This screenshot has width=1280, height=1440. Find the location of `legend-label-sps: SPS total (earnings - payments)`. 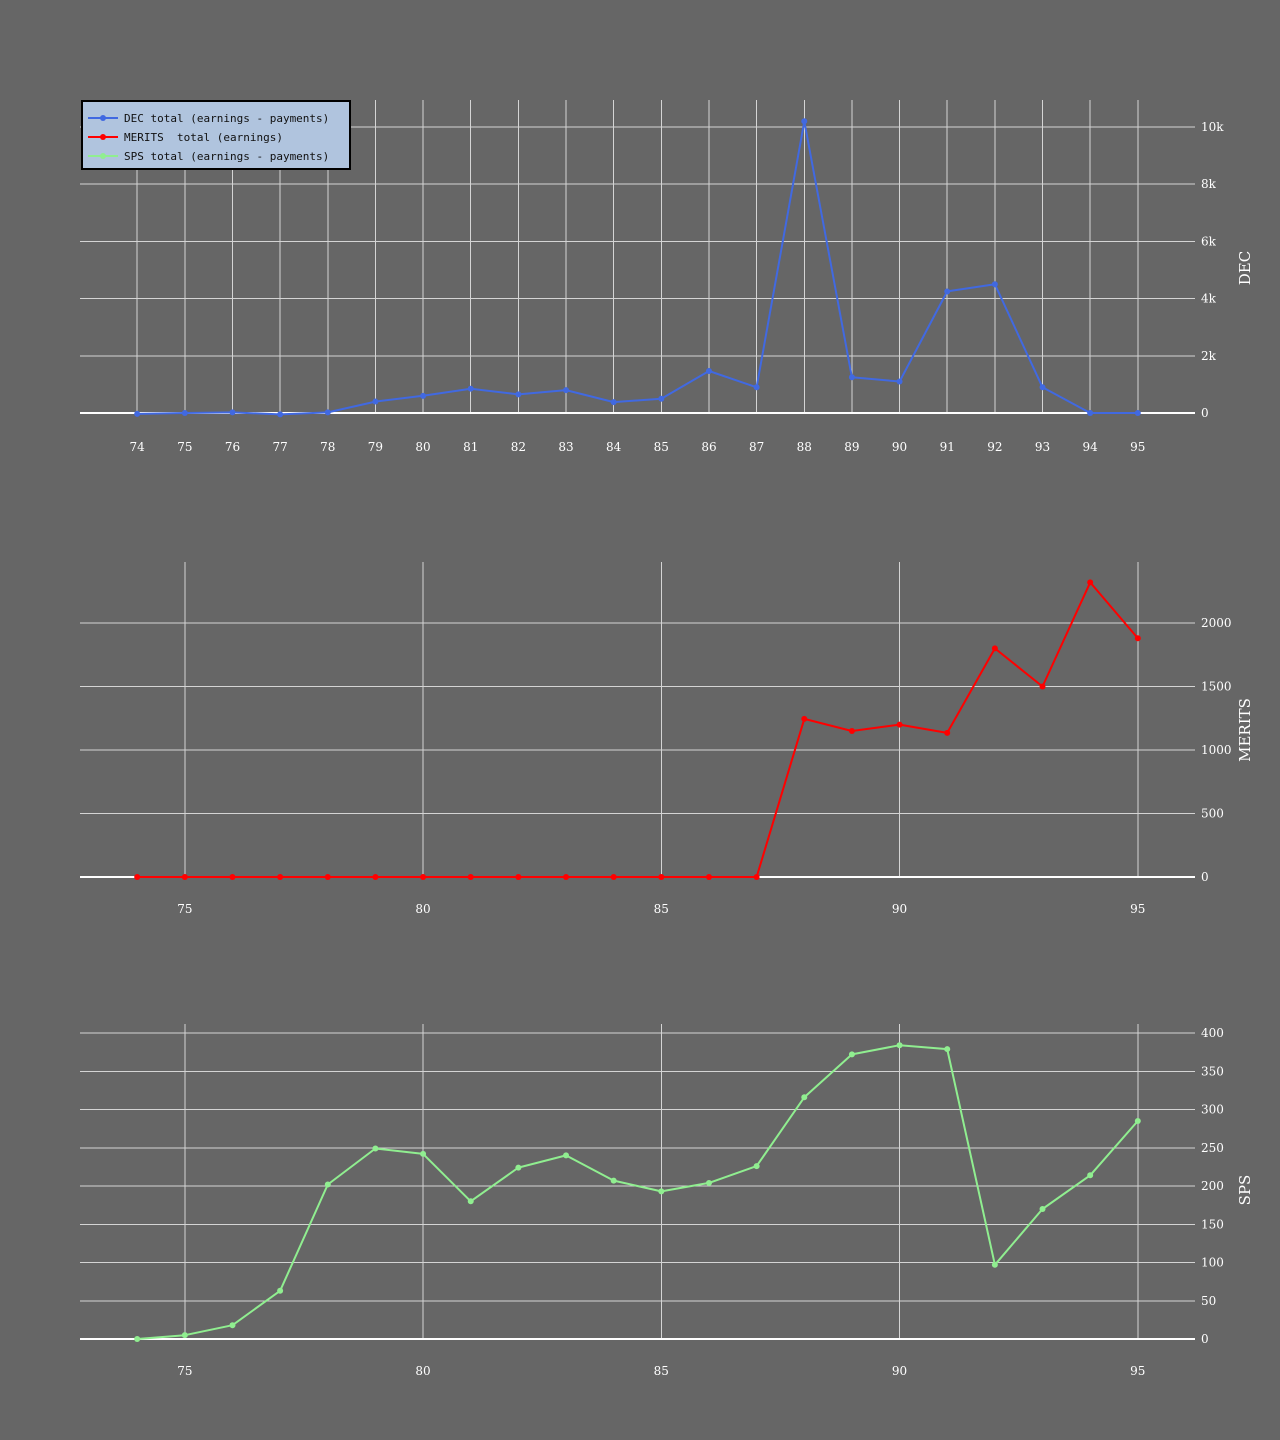

legend-label-sps: SPS total (earnings - payments) is located at coordinates (227, 156).